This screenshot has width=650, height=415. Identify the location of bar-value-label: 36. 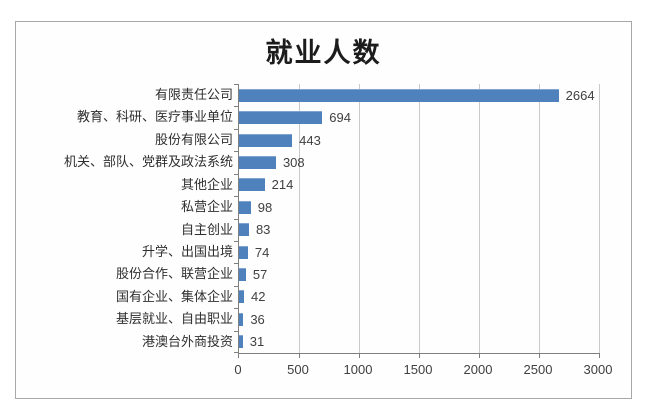
(257, 319).